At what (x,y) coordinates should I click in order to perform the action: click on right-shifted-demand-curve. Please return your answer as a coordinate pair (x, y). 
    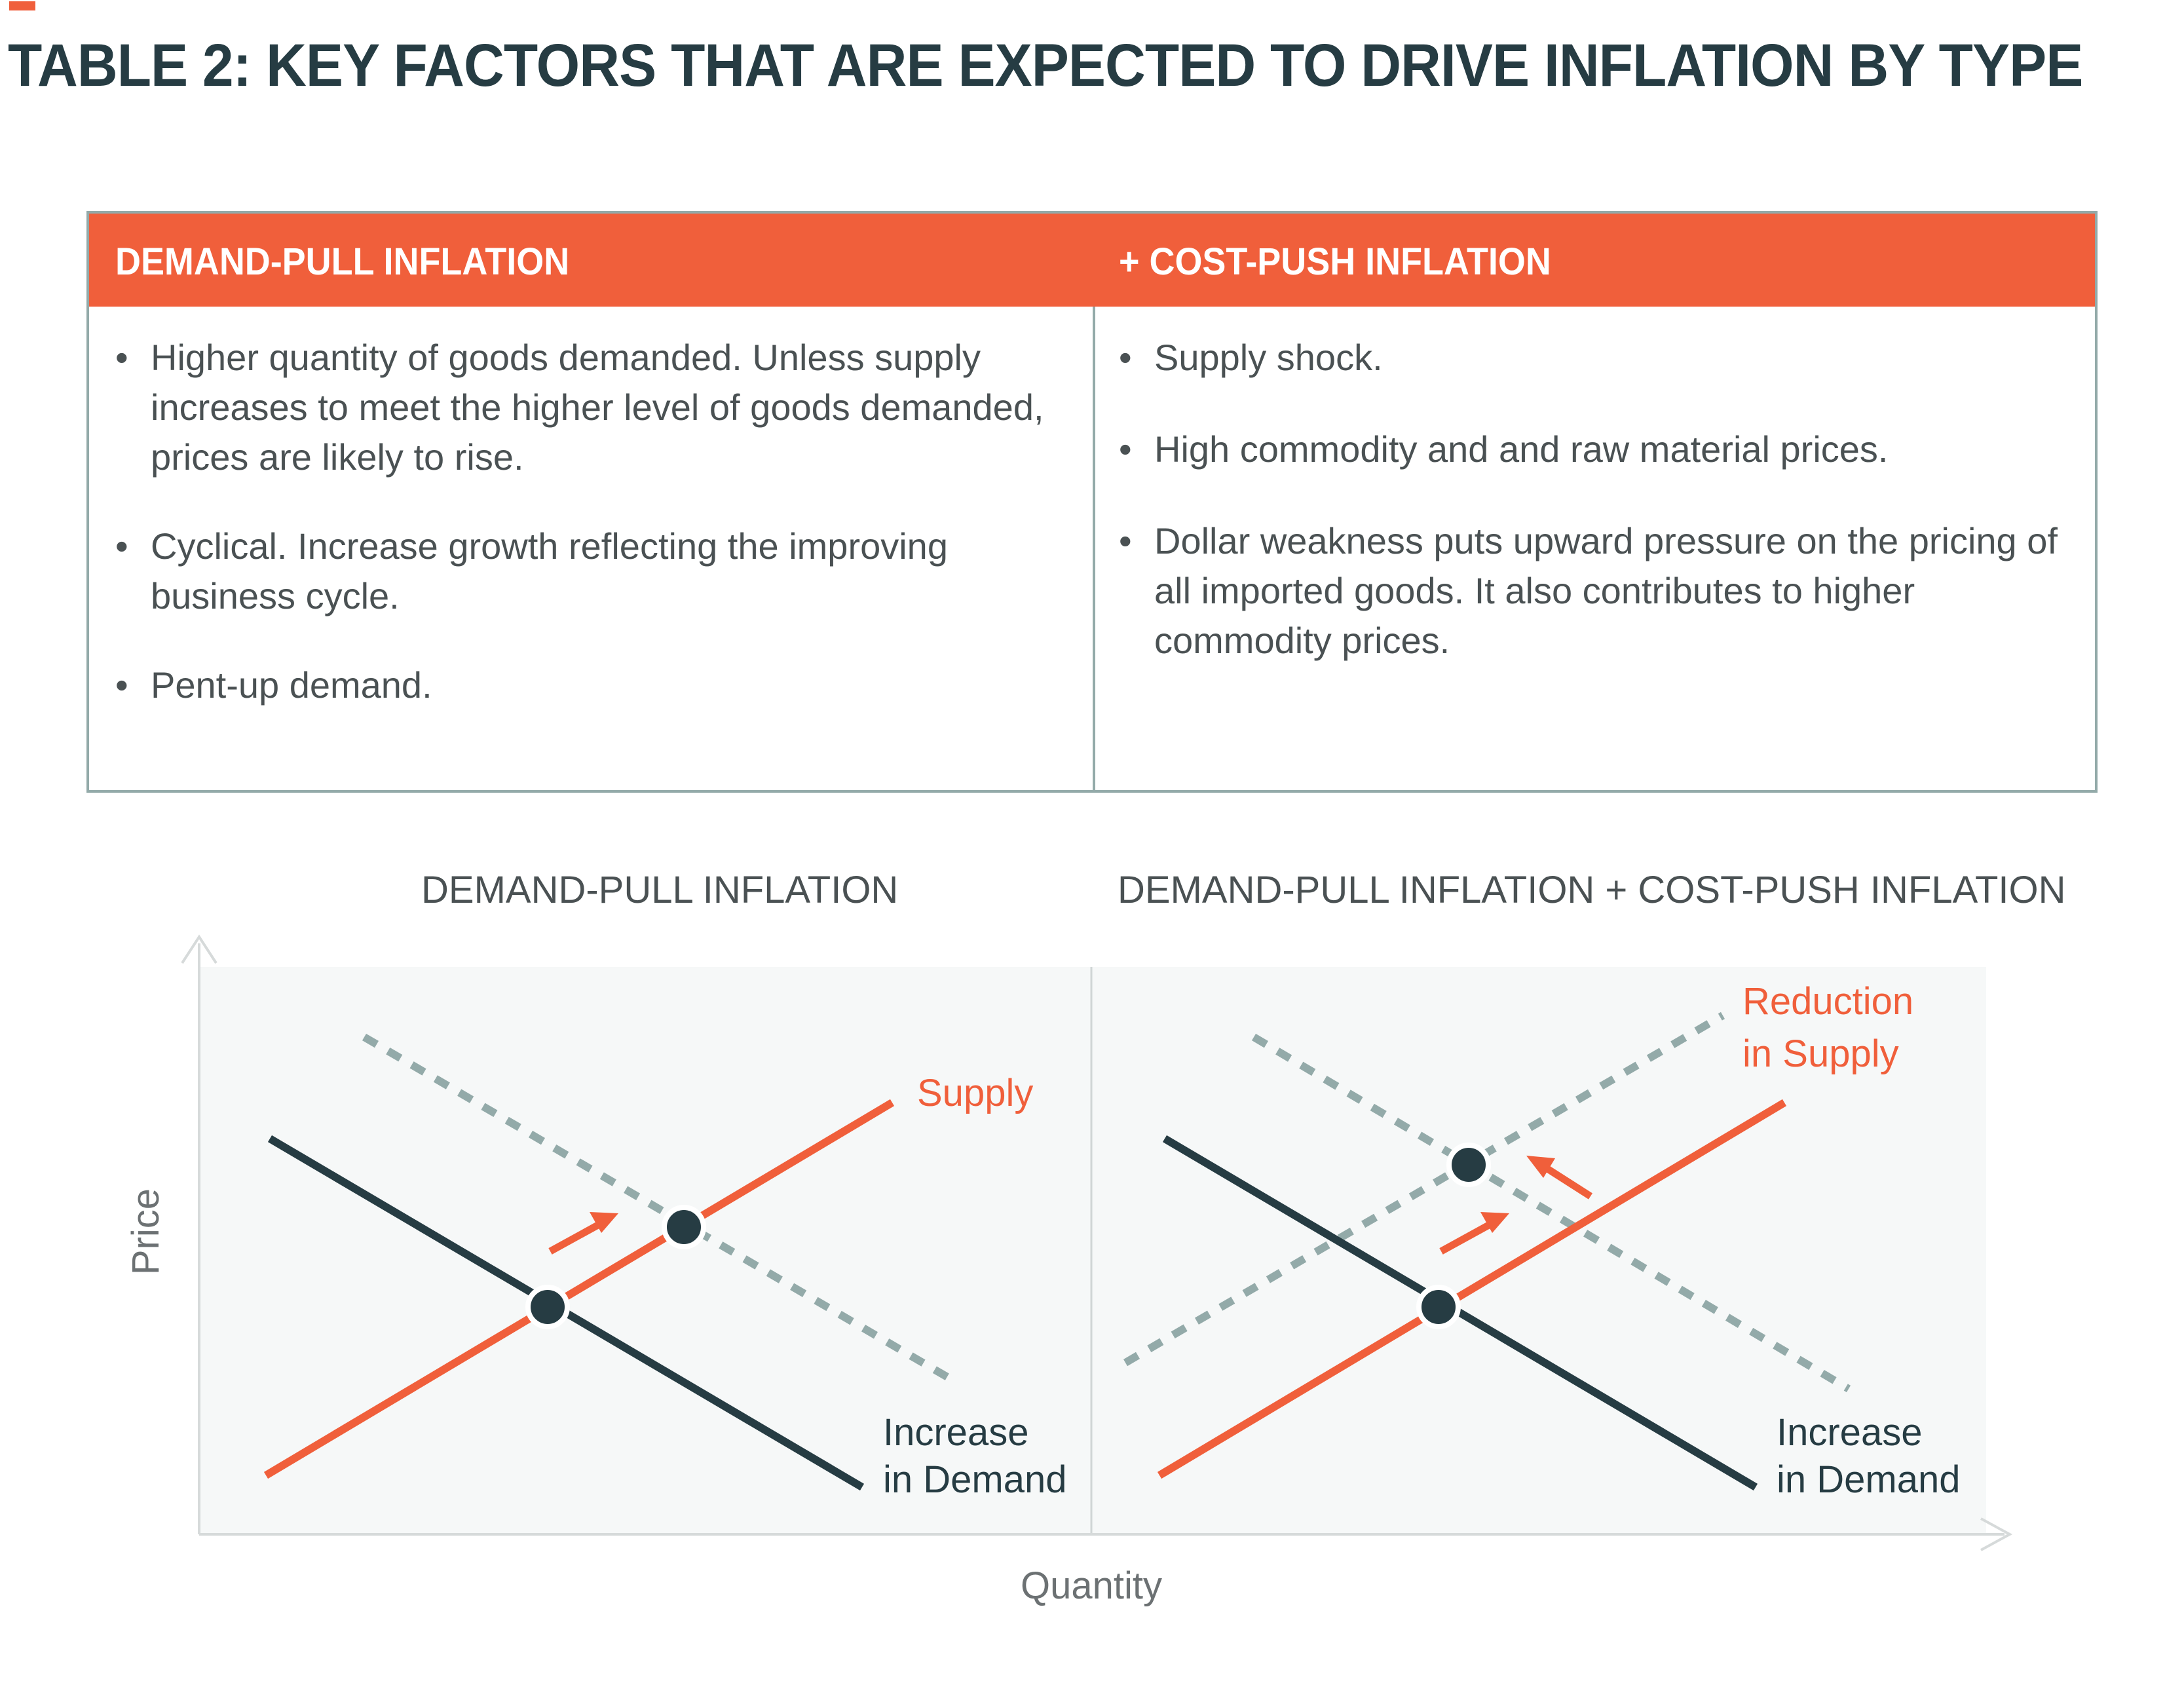
    Looking at the image, I should click on (1551, 1213).